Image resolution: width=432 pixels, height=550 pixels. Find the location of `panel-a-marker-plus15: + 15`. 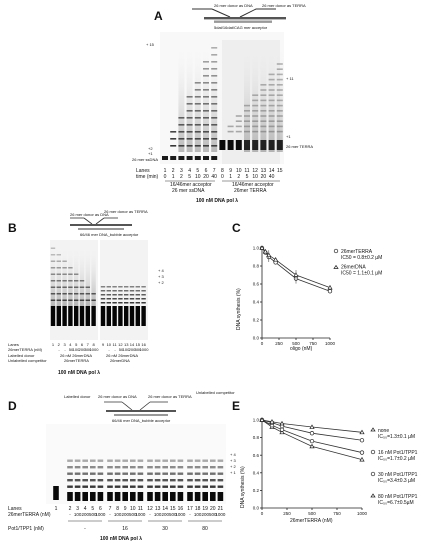

panel-a-marker-plus15: + 15 is located at coordinates (150, 44).